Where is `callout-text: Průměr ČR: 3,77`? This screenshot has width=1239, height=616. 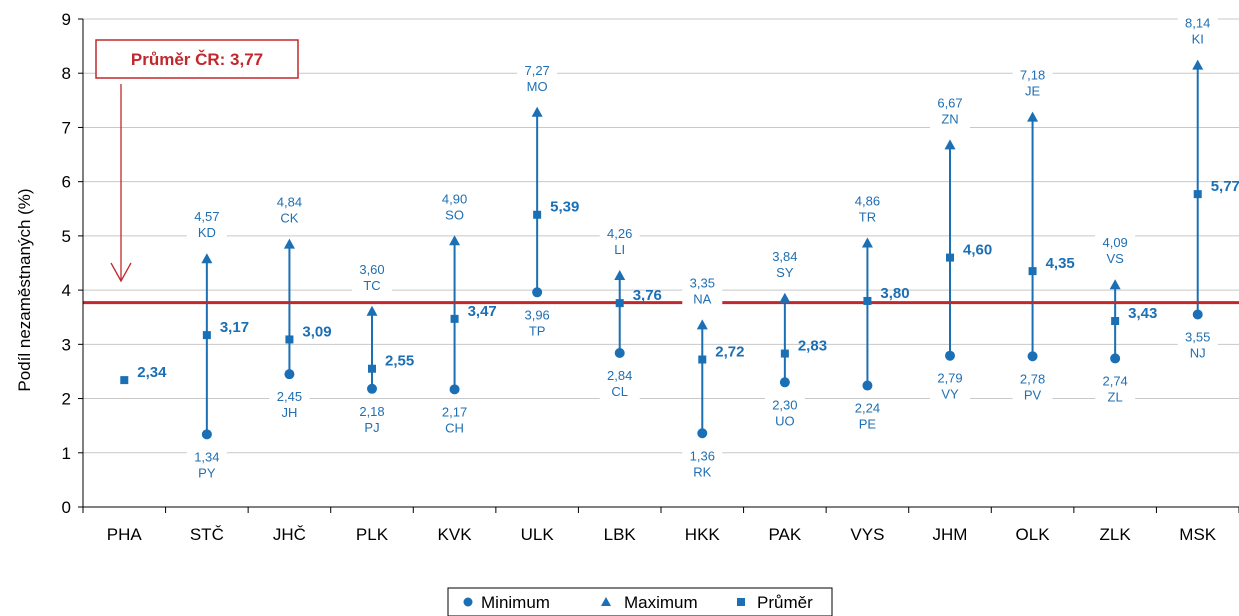
callout-text: Průměr ČR: 3,77 is located at coordinates (197, 59).